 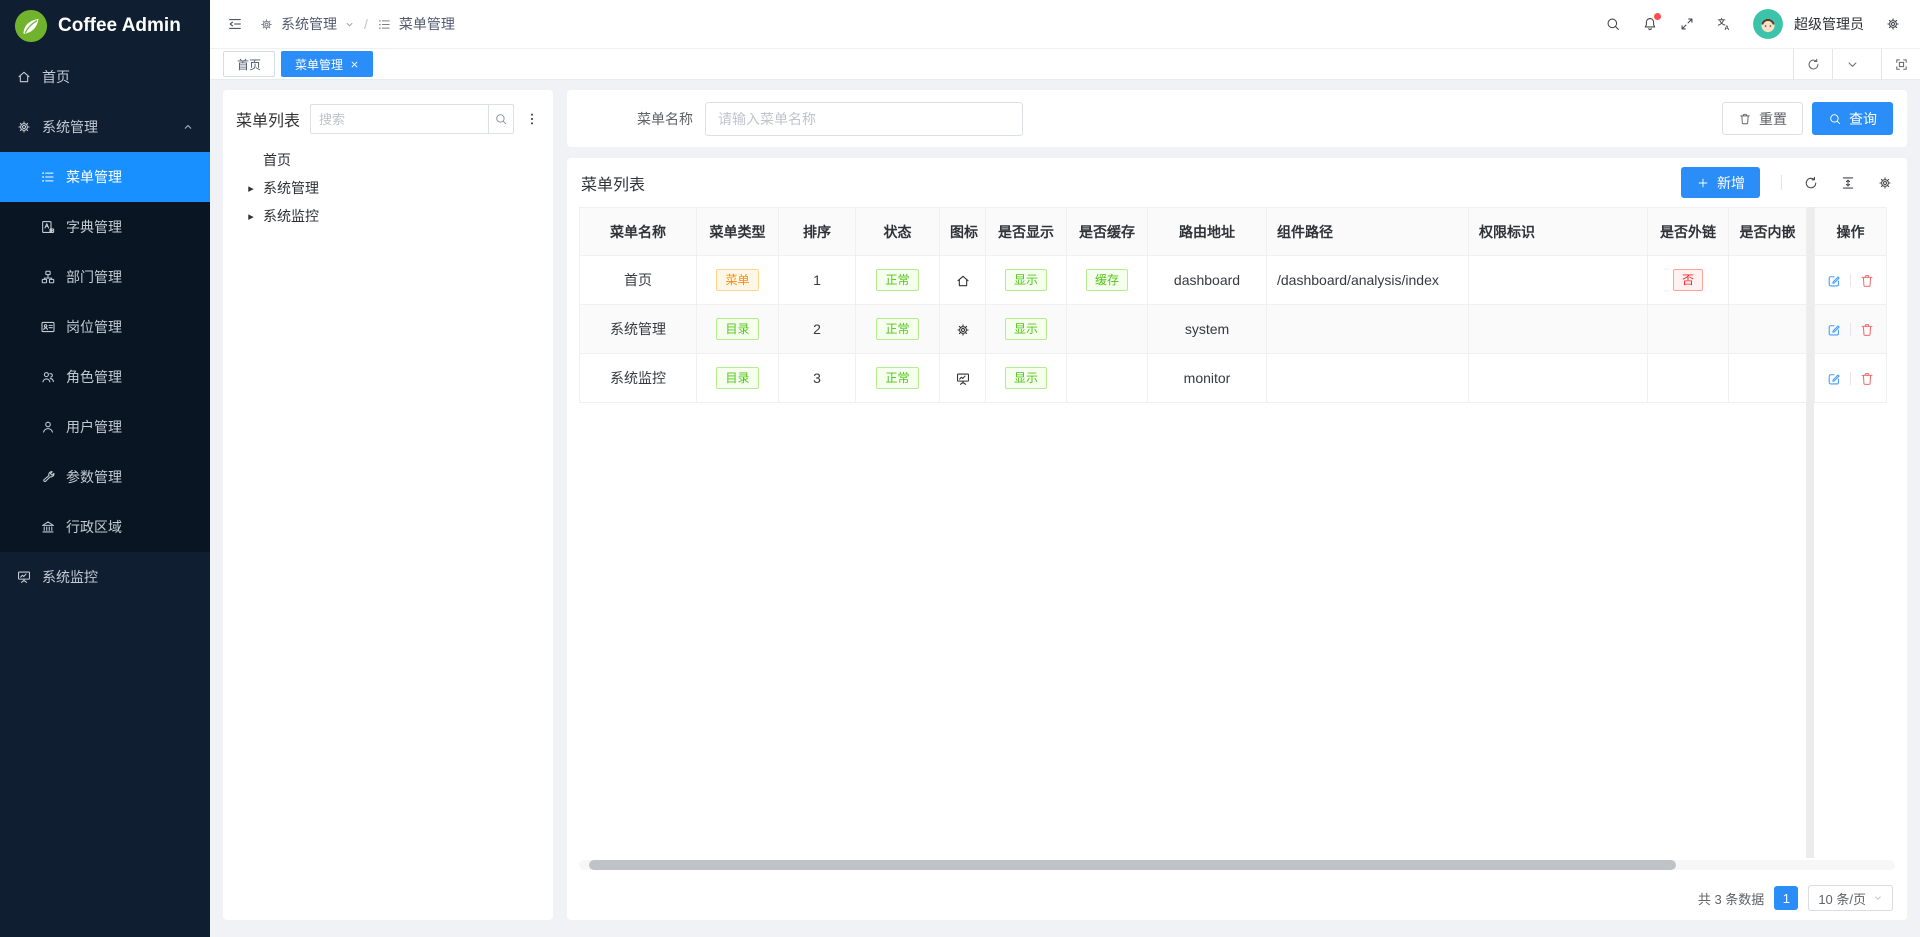 I want to click on sidebar-item-monitor: 系统监控, so click(x=105, y=577).